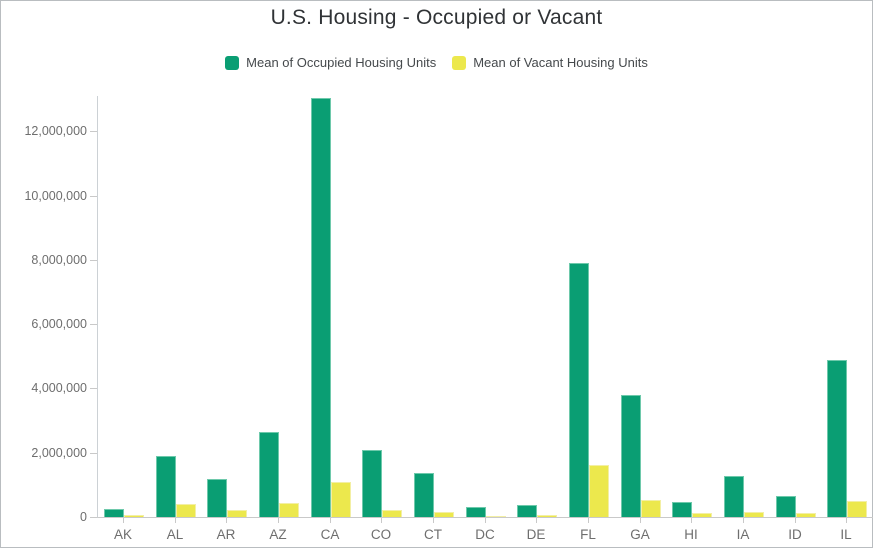  Describe the element at coordinates (641, 306) in the screenshot. I see `bar-group-GA` at that location.